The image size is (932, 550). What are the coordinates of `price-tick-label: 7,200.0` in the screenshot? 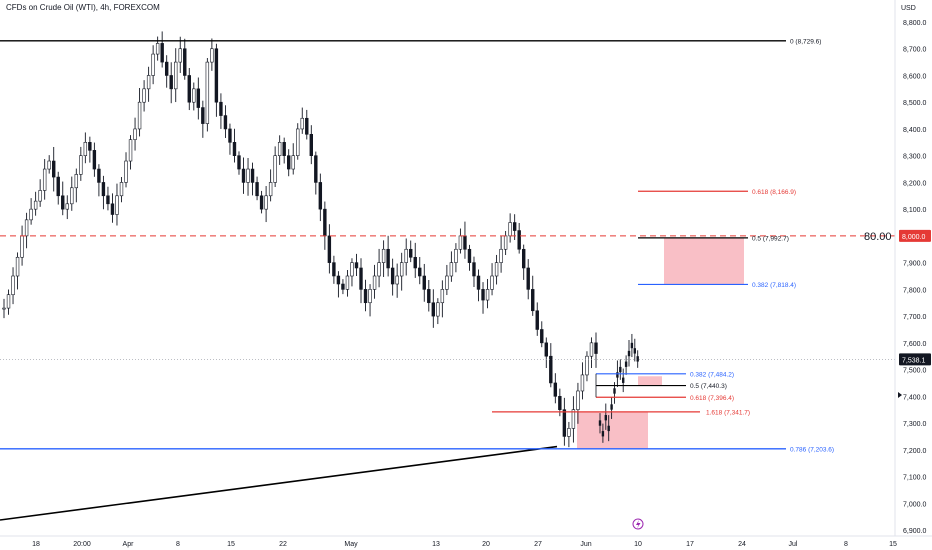 It's located at (914, 451).